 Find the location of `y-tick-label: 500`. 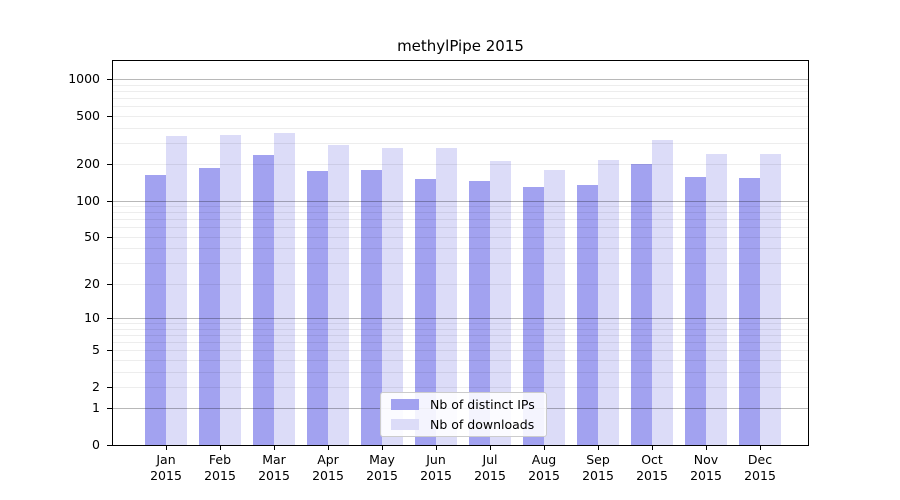

y-tick-label: 500 is located at coordinates (88, 115).